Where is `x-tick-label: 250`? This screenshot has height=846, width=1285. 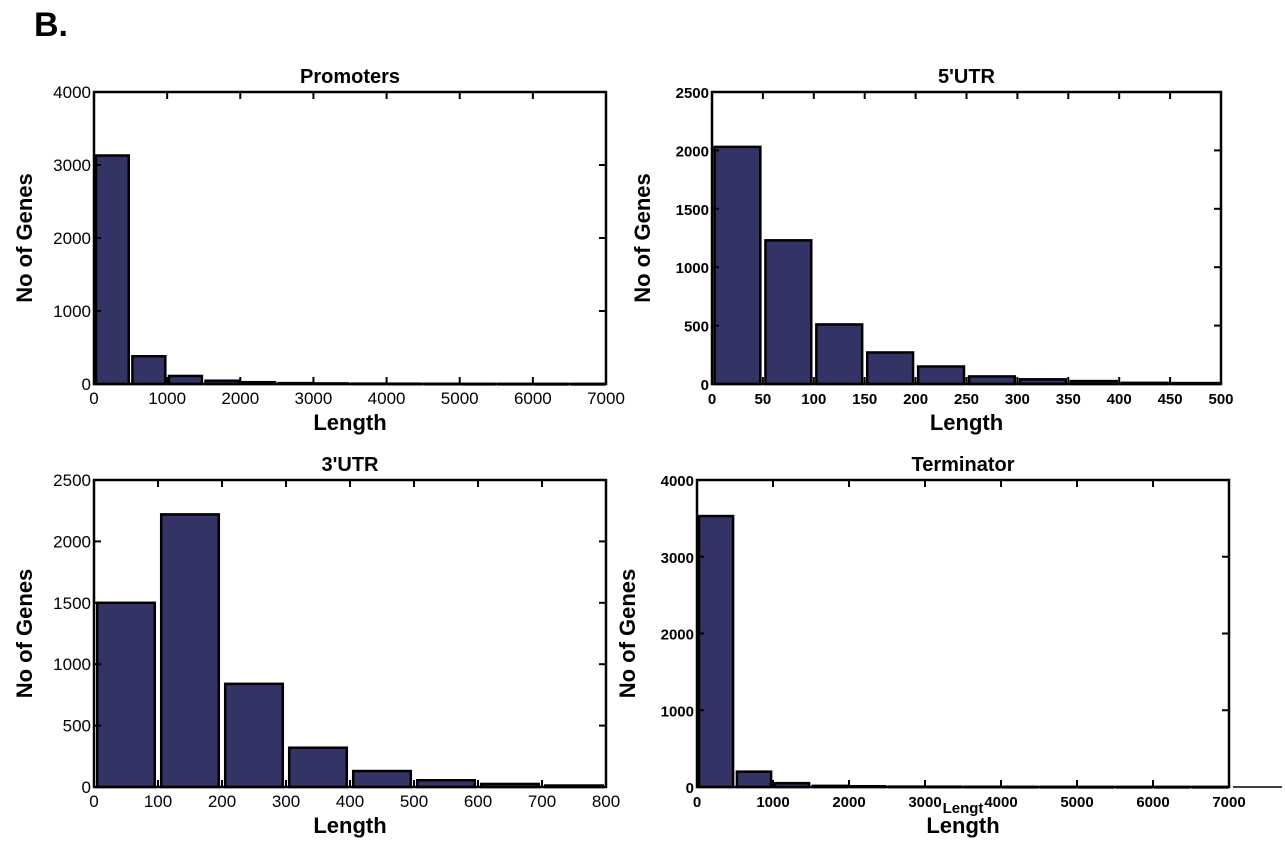
x-tick-label: 250 is located at coordinates (966, 399).